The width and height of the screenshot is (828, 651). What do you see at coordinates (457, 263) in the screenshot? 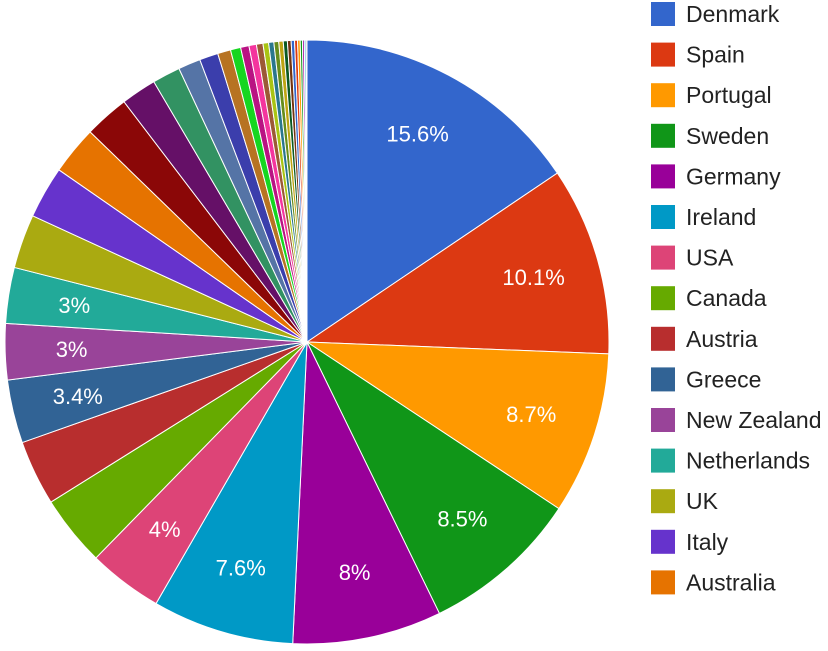
I see `pie-slice-spain` at bounding box center [457, 263].